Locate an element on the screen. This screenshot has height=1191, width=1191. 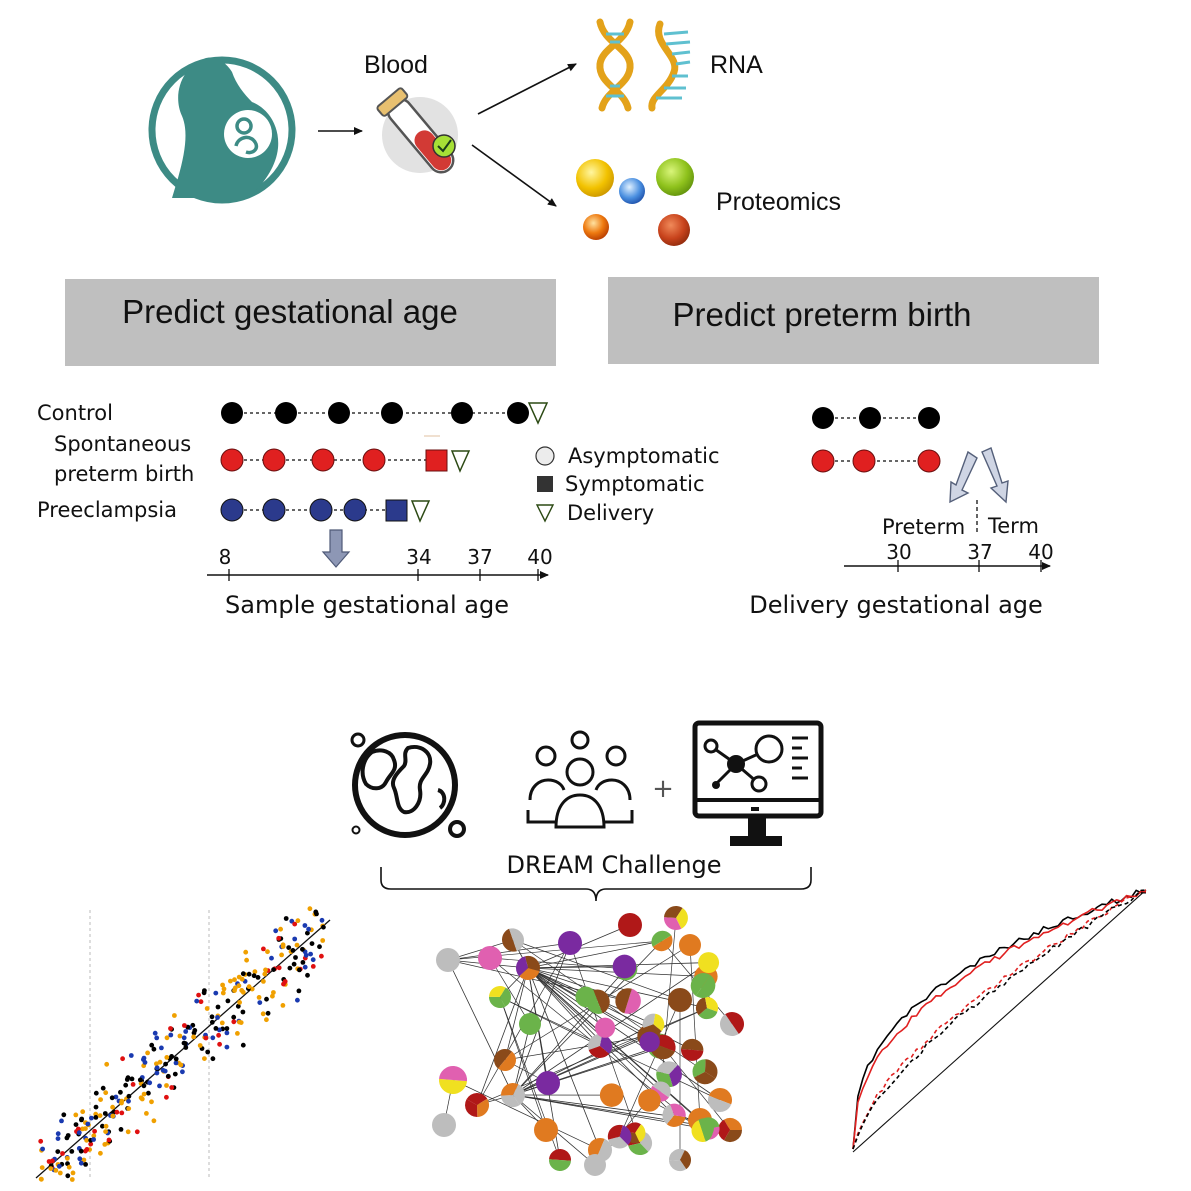
globe-icon is located at coordinates (408, 785).